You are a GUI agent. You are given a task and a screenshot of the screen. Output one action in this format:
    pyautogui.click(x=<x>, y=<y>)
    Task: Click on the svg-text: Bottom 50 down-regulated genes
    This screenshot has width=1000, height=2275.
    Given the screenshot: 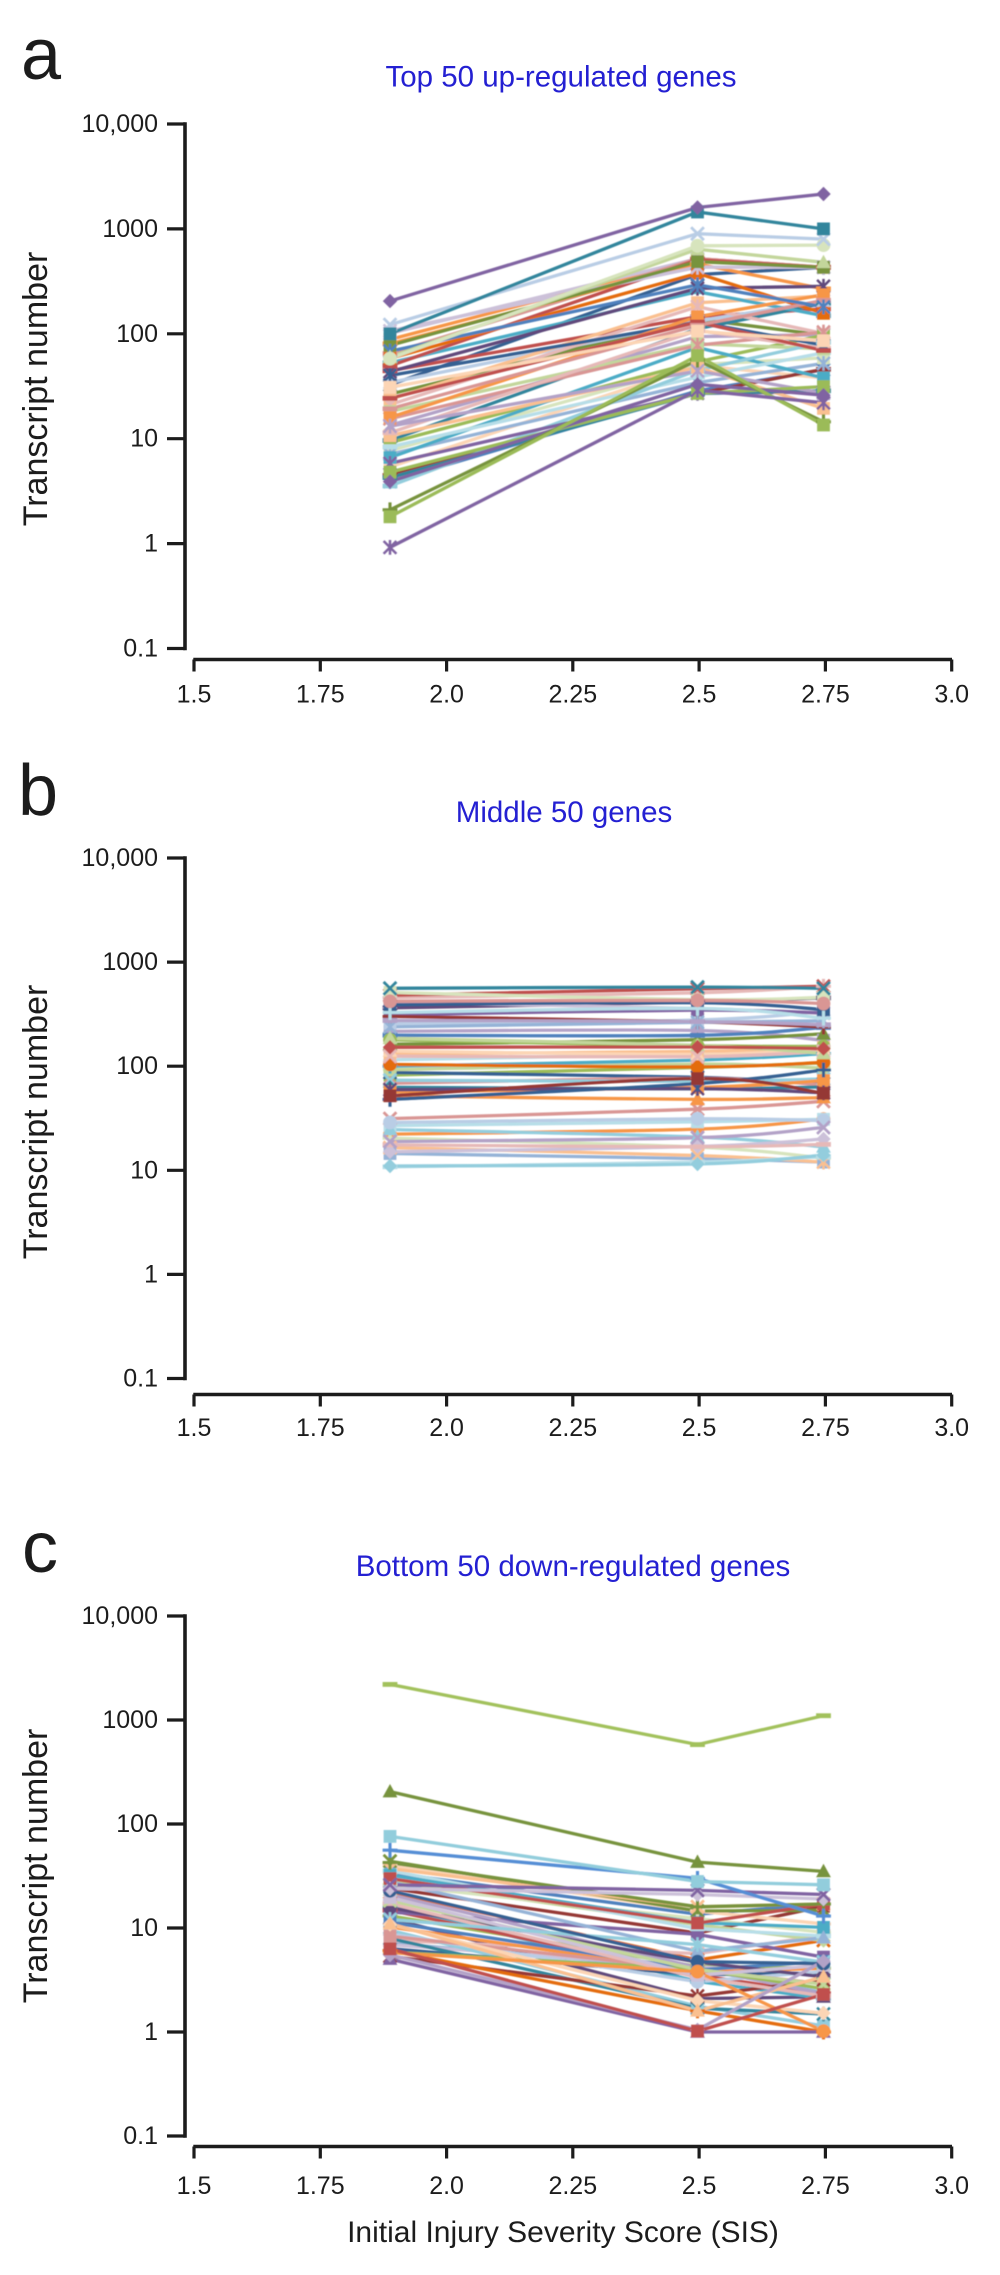 What is the action you would take?
    pyautogui.click(x=573, y=1566)
    